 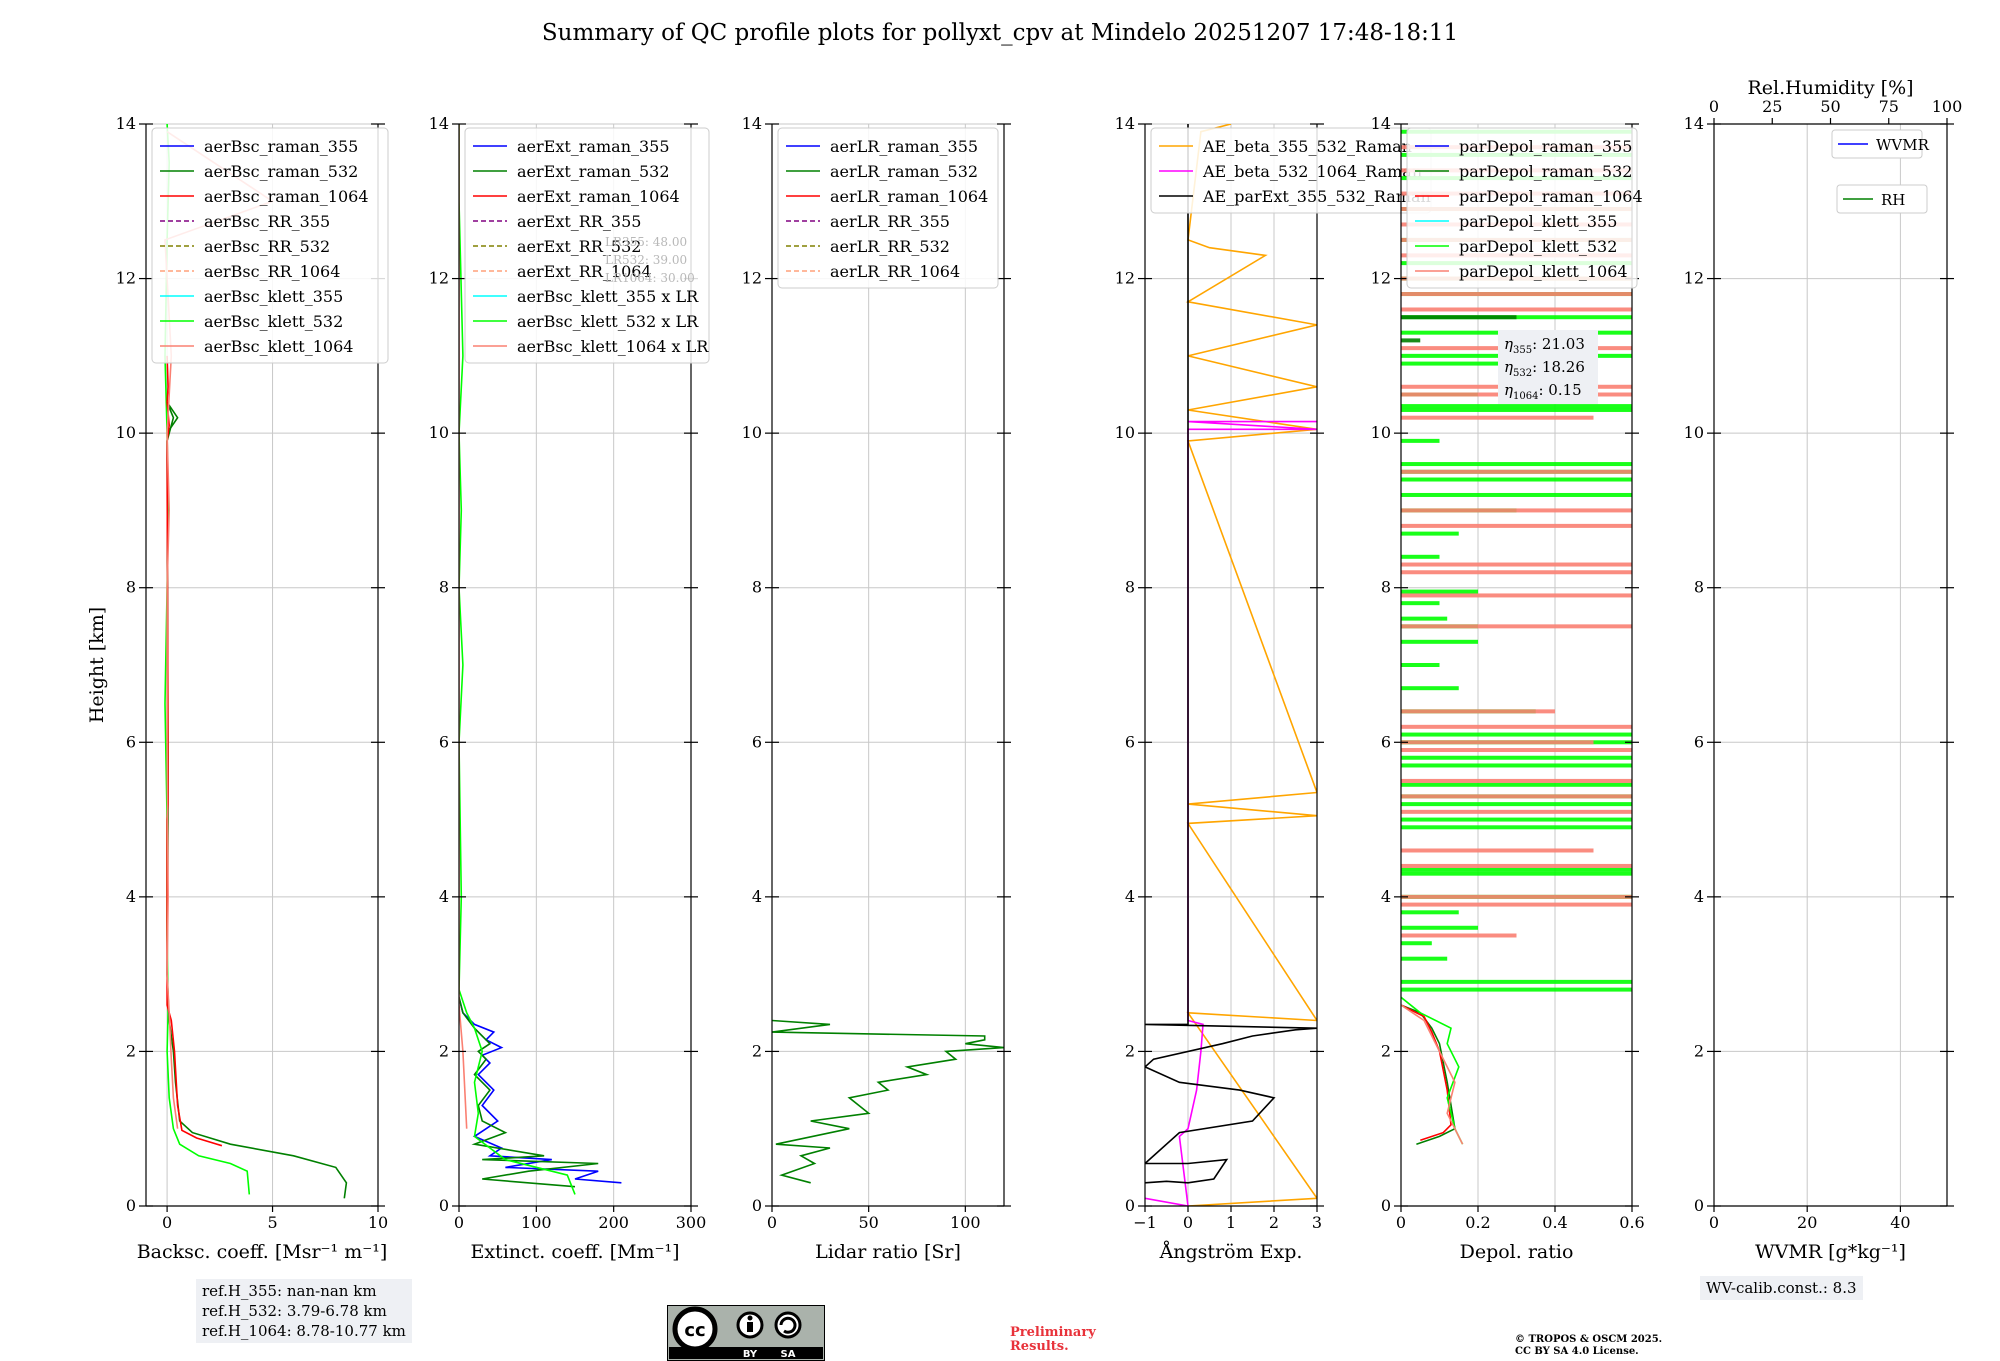 I want to click on top-x-axis-label: Rel.Humidity [%], so click(x=1830, y=88).